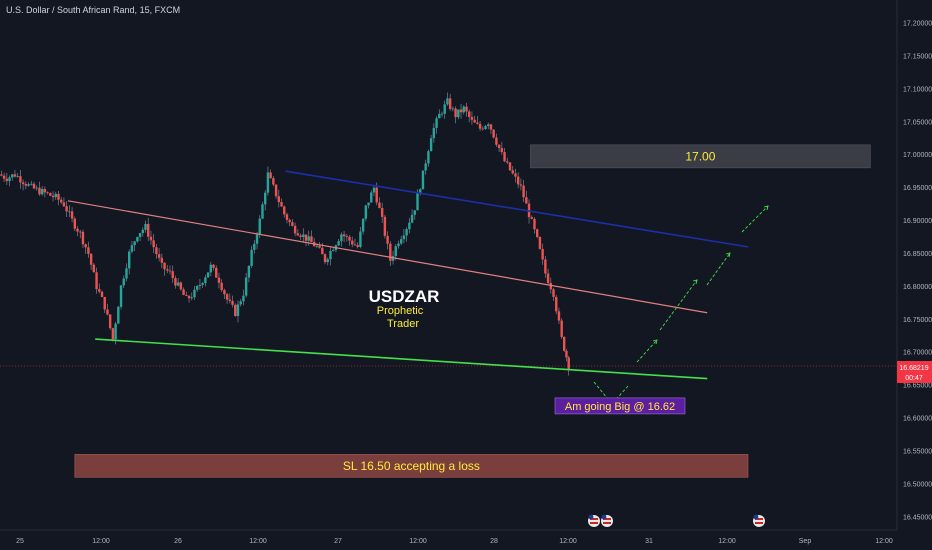 The height and width of the screenshot is (550, 932). What do you see at coordinates (517, 209) in the screenshot?
I see `upper-channel-trendline` at bounding box center [517, 209].